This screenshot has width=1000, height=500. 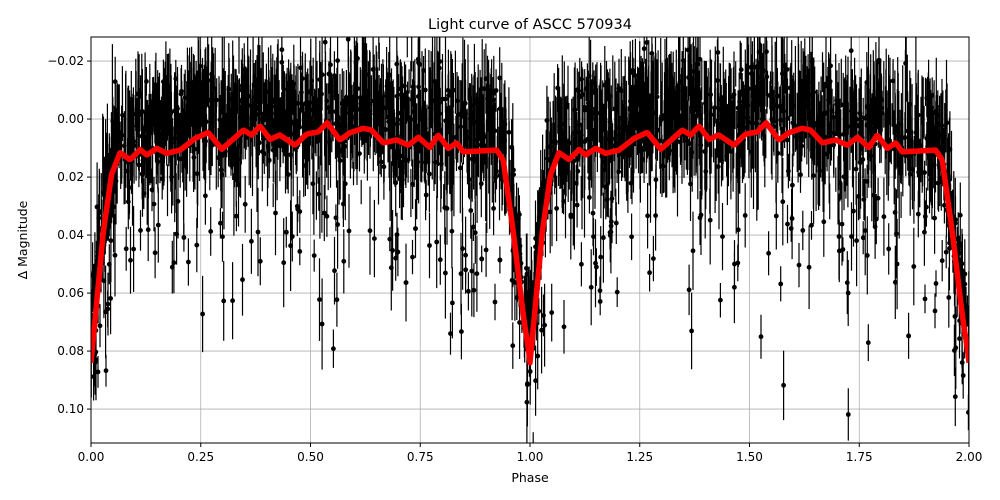 I want to click on x-tick-label: 0.75, so click(x=420, y=457).